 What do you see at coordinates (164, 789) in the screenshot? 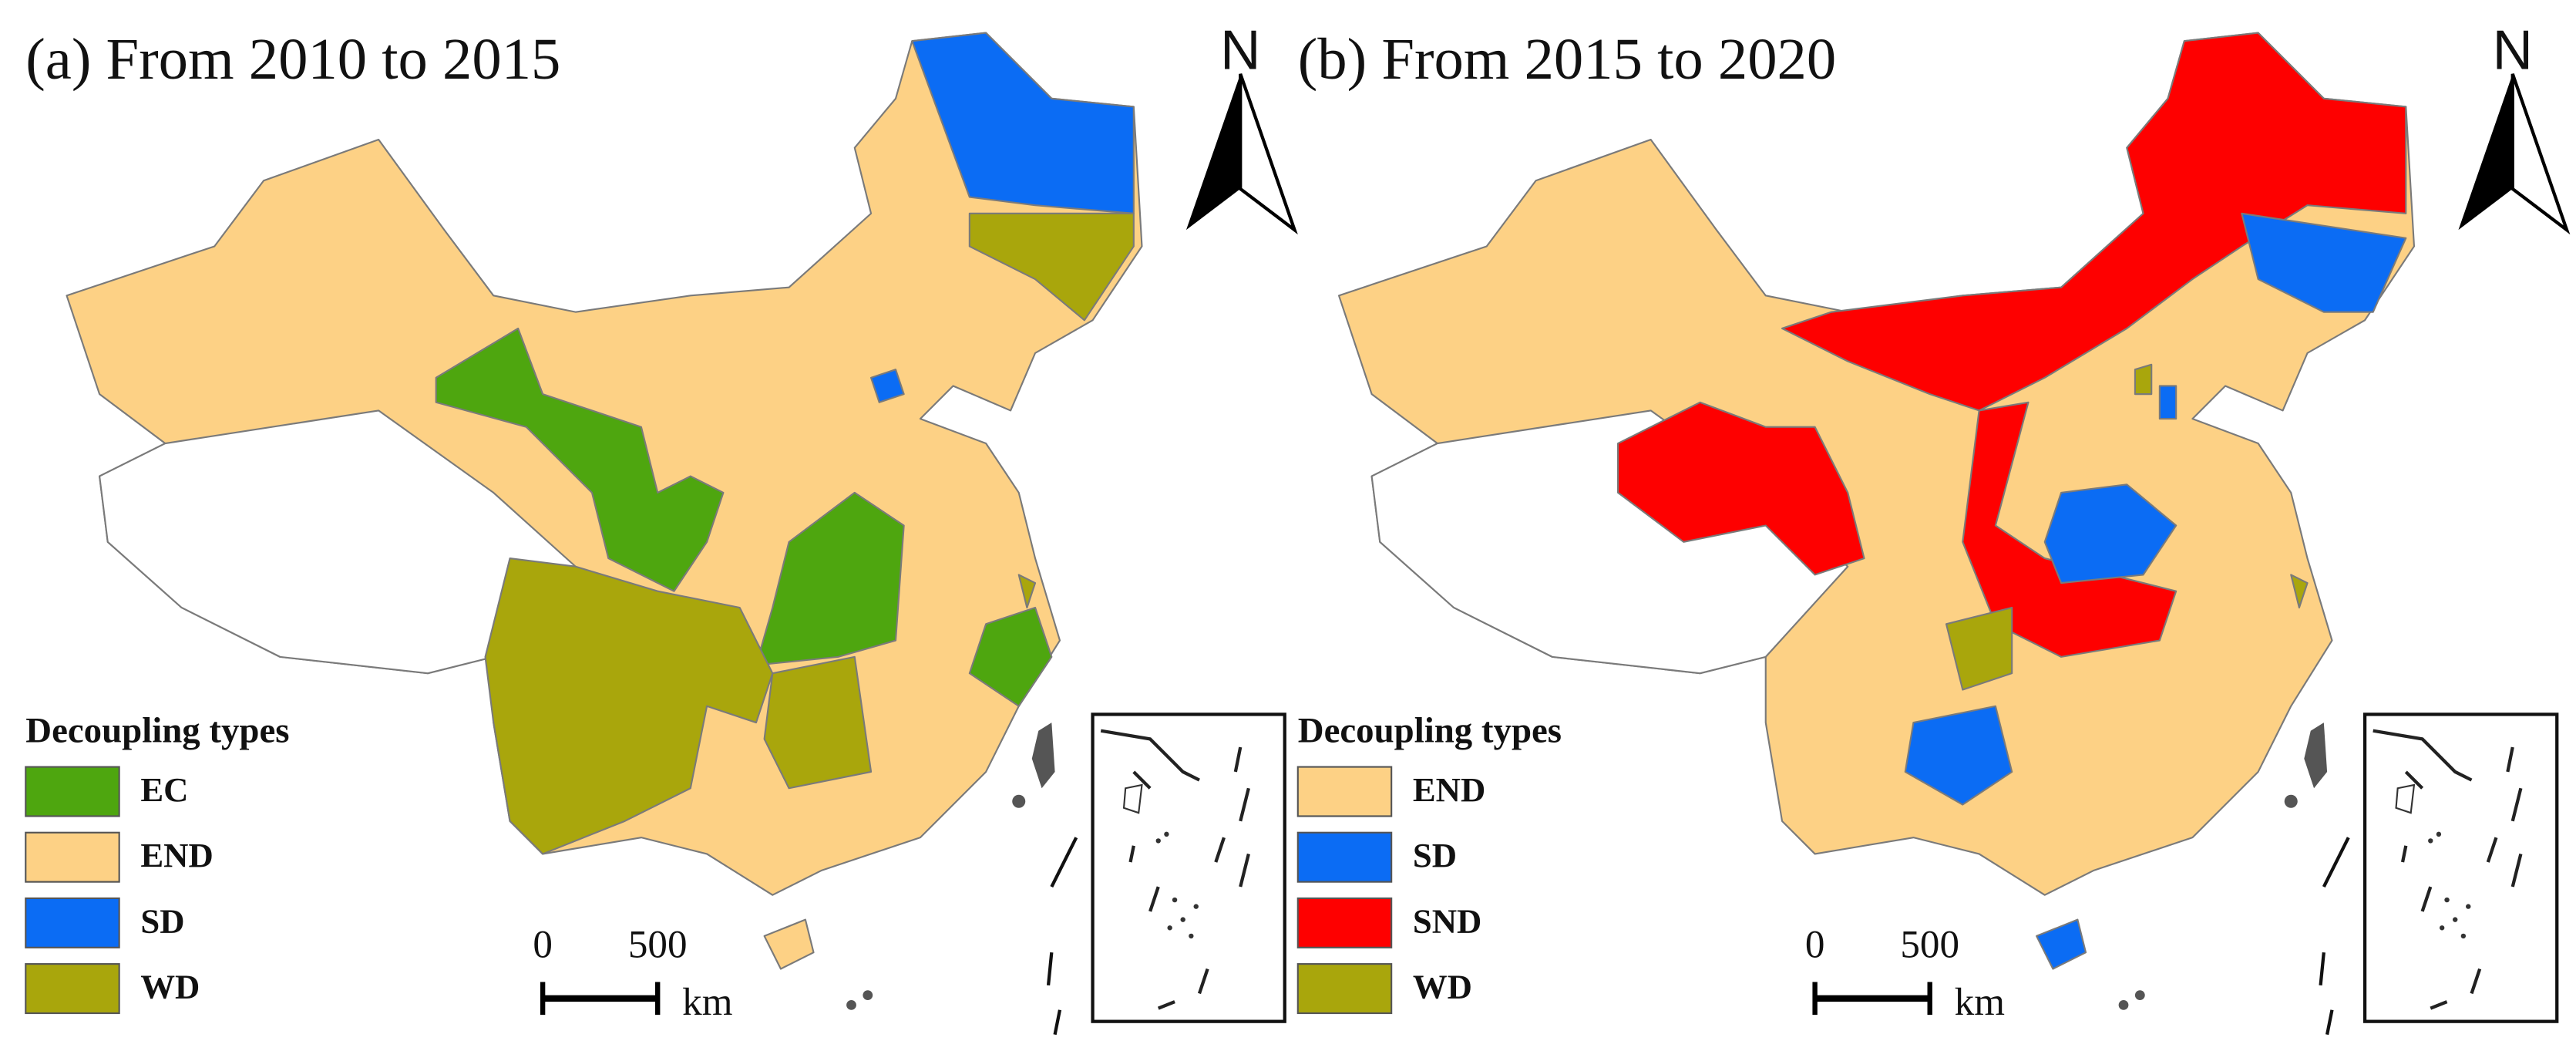
I see `legend-label: EC` at bounding box center [164, 789].